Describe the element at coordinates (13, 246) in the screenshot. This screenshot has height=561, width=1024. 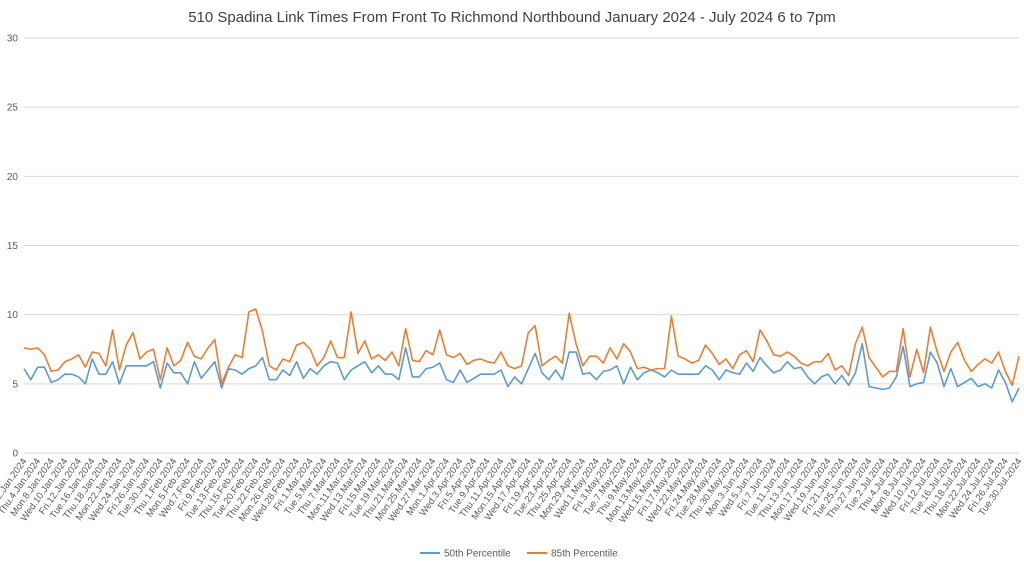
I see `y-tick-label: 15` at that location.